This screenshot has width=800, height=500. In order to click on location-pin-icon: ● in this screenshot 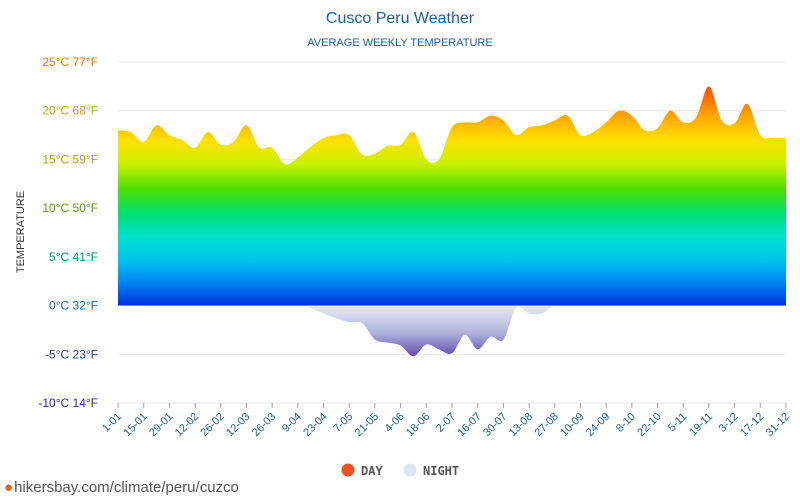, I will do `click(9, 487)`.